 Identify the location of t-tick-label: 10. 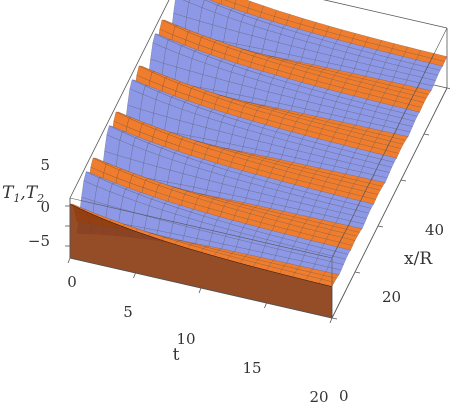
(185, 339).